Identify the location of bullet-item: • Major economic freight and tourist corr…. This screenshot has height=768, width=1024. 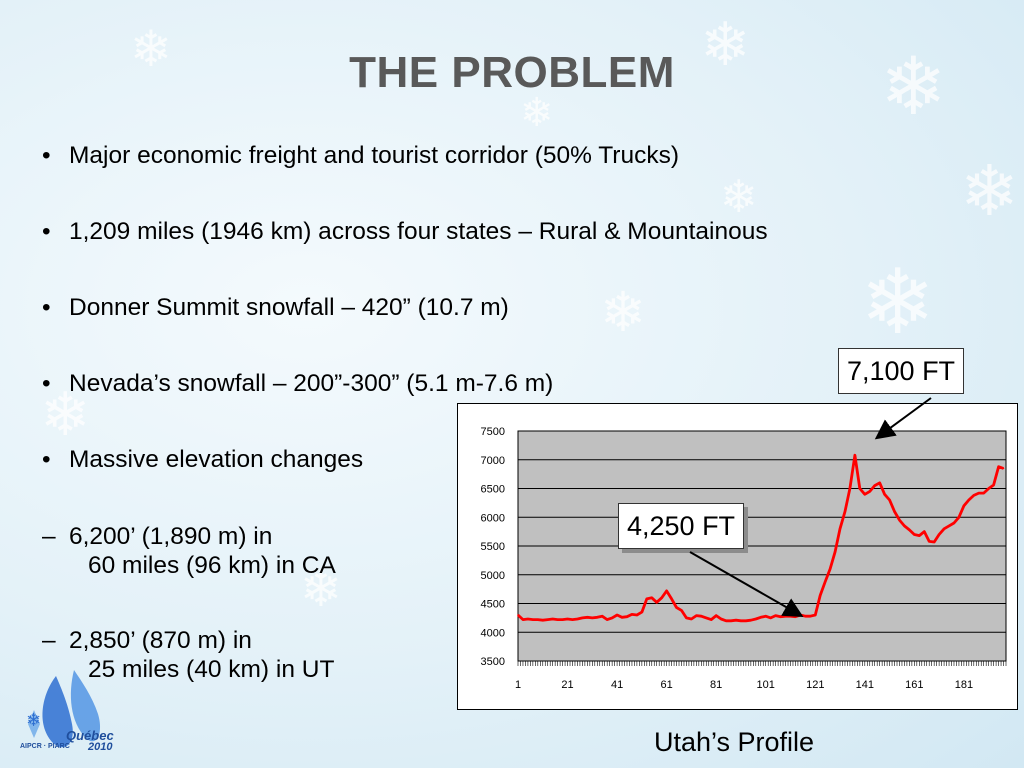
(360, 156).